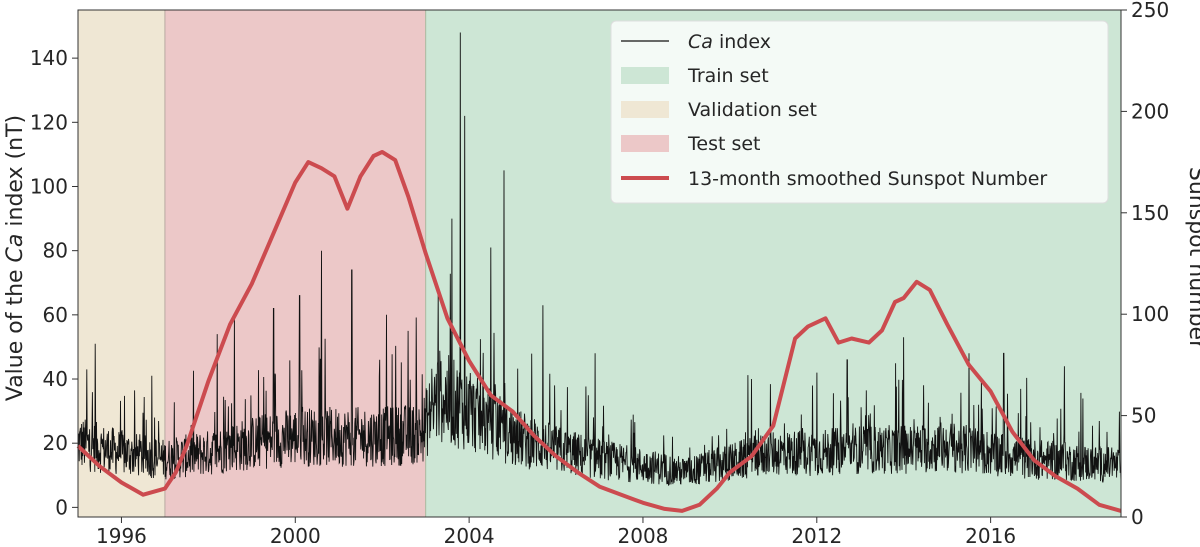 This screenshot has width=1200, height=547. I want to click on left-y-tick-label: 100, so click(49, 186).